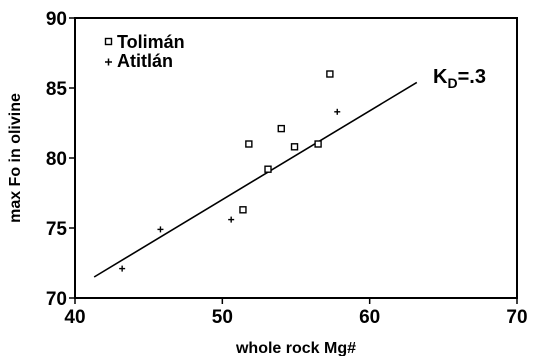  I want to click on legend-marker-atitlan, so click(108, 62).